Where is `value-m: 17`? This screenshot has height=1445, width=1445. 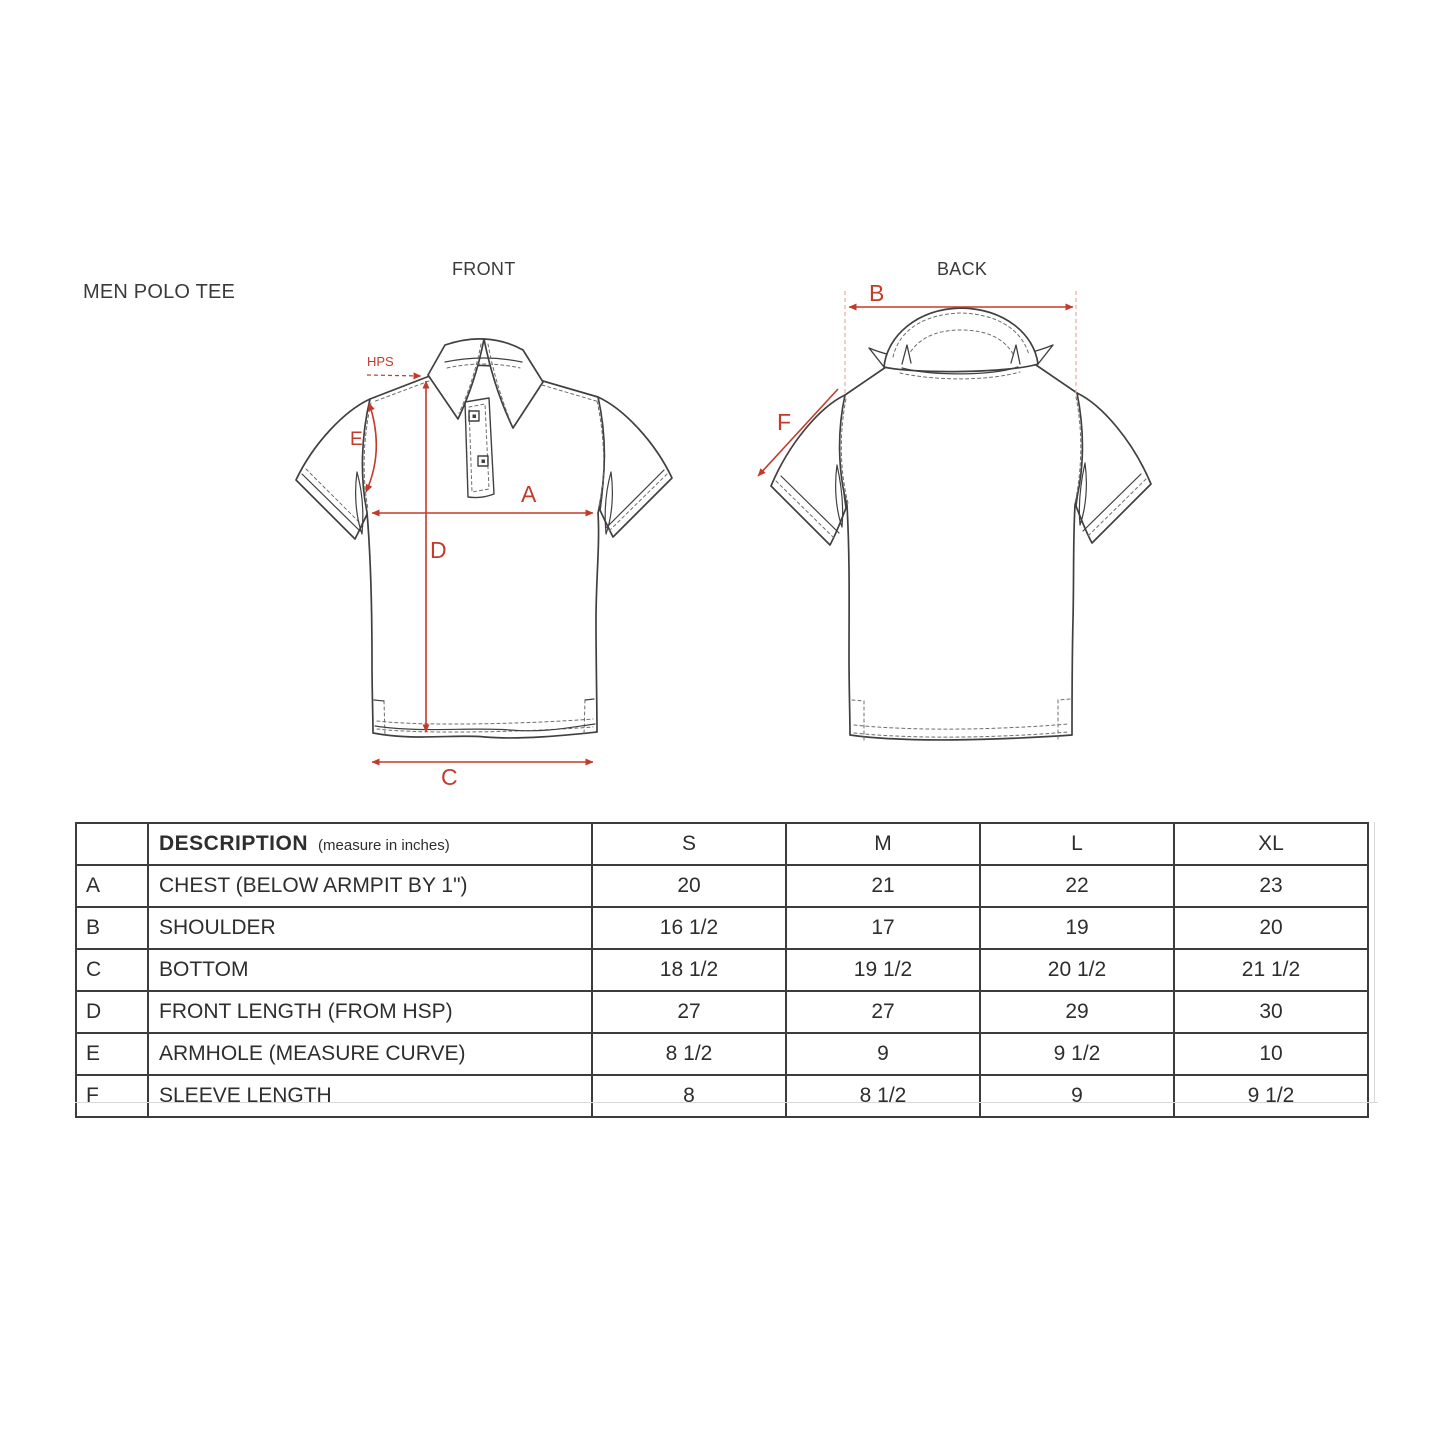
value-m: 17 is located at coordinates (883, 928).